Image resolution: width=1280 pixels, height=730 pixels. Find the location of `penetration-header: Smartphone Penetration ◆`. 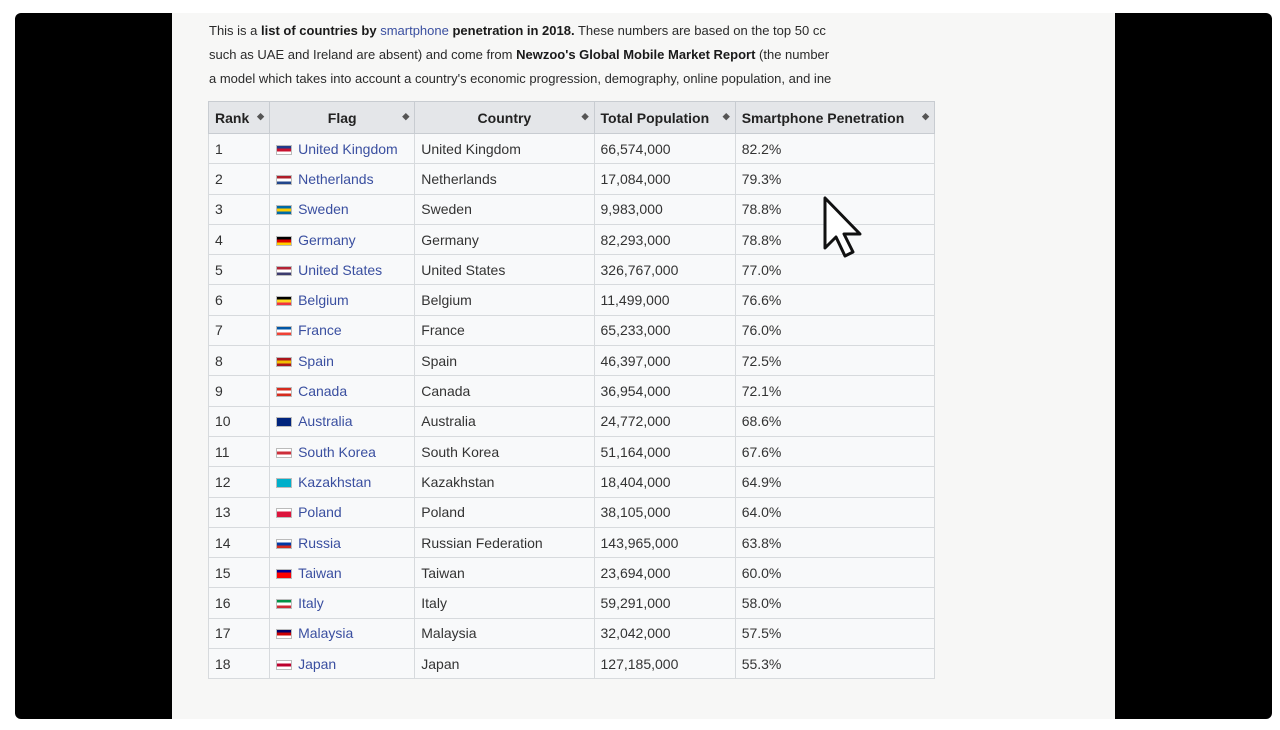

penetration-header: Smartphone Penetration ◆ is located at coordinates (835, 117).